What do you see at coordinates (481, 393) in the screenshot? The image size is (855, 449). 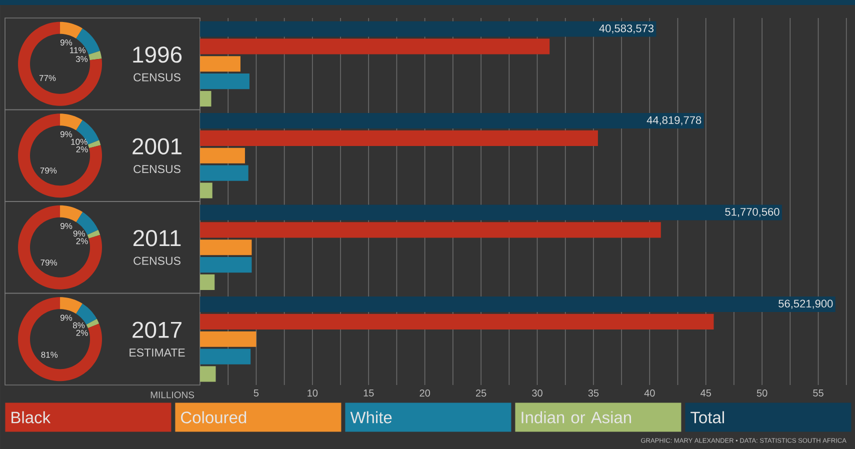 I see `x-tick-label: 25` at bounding box center [481, 393].